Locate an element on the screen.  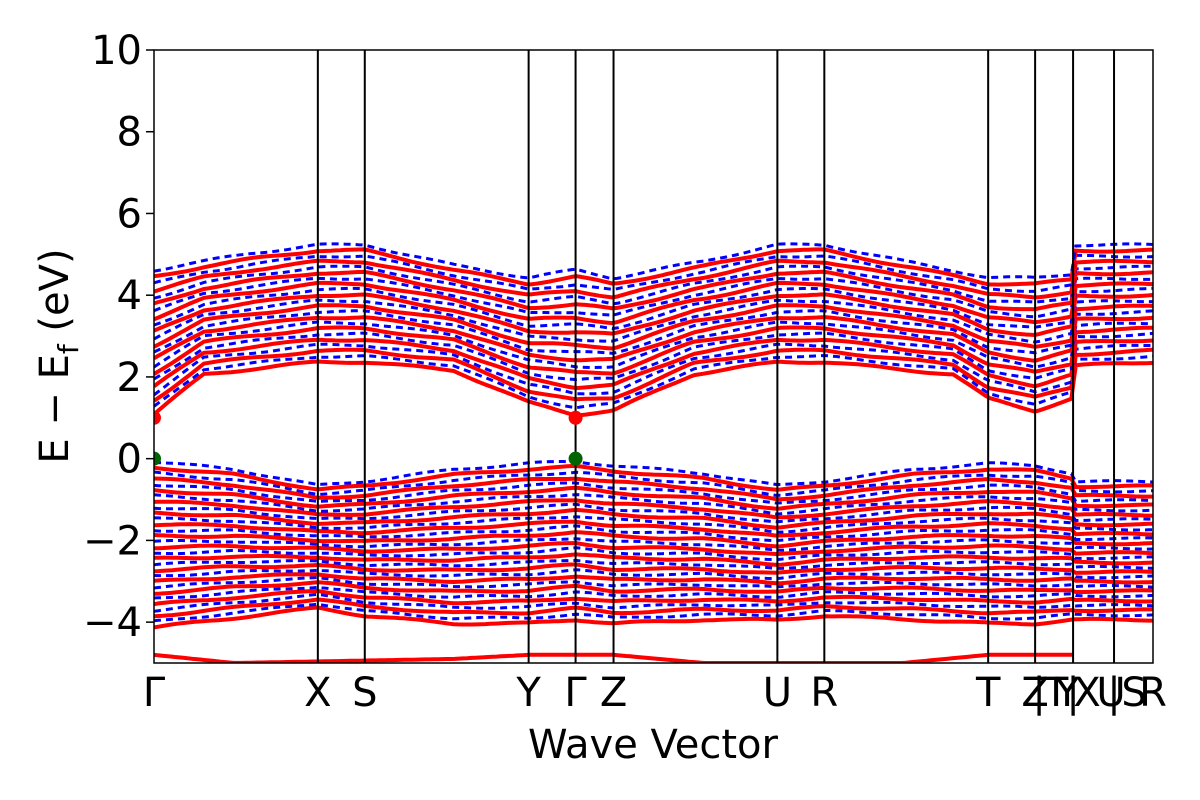
x-tick-label-14: X is located at coordinates (1086, 693).